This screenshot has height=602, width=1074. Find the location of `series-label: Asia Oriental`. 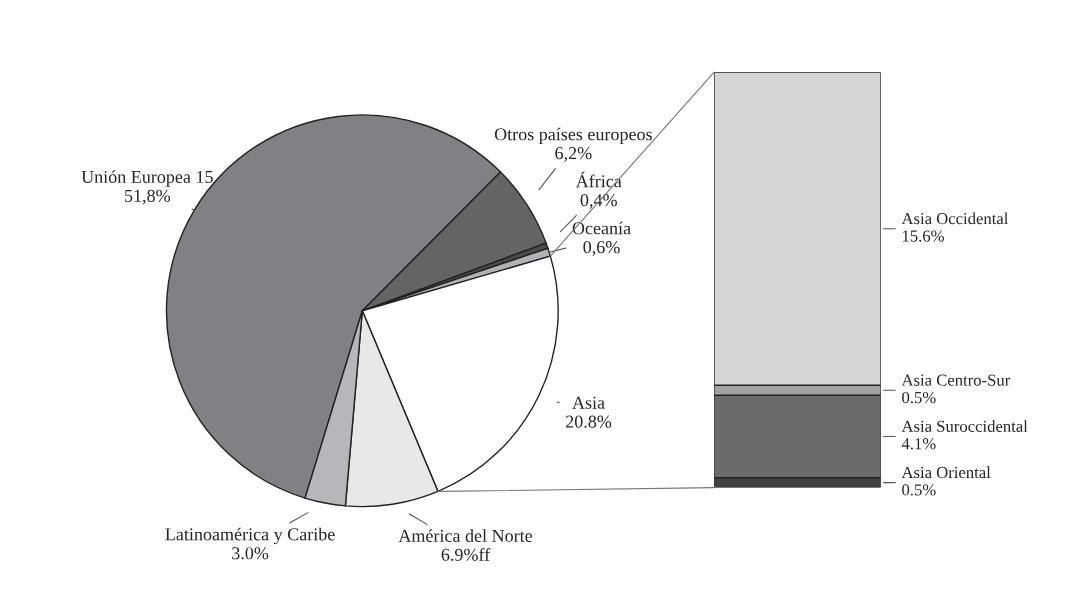

series-label: Asia Oriental is located at coordinates (946, 472).